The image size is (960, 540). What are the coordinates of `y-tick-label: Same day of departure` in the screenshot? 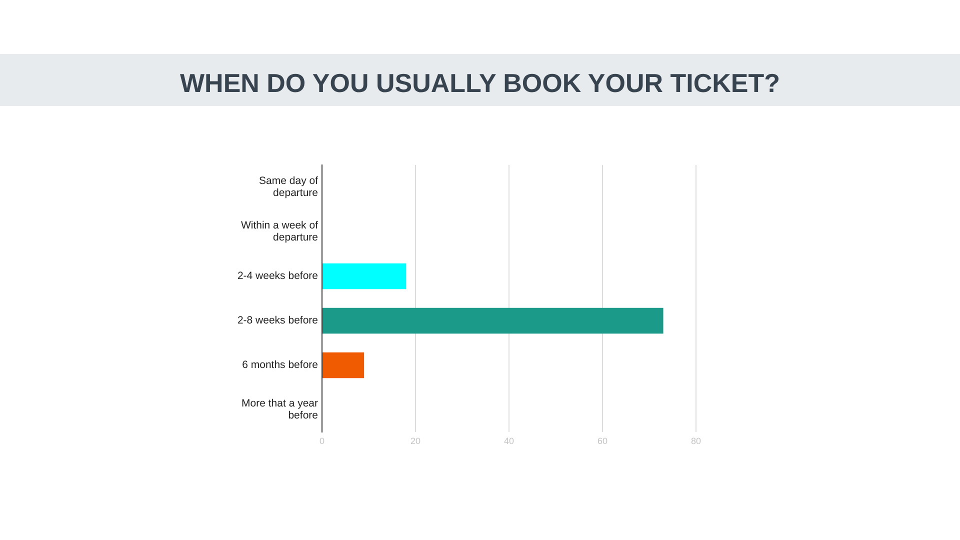 It's located at (288, 187).